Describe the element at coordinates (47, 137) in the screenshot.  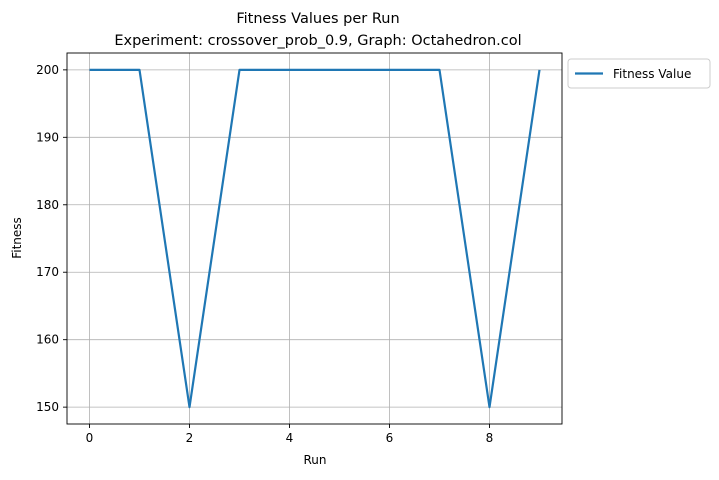
I see `y-tick-label: 190` at that location.